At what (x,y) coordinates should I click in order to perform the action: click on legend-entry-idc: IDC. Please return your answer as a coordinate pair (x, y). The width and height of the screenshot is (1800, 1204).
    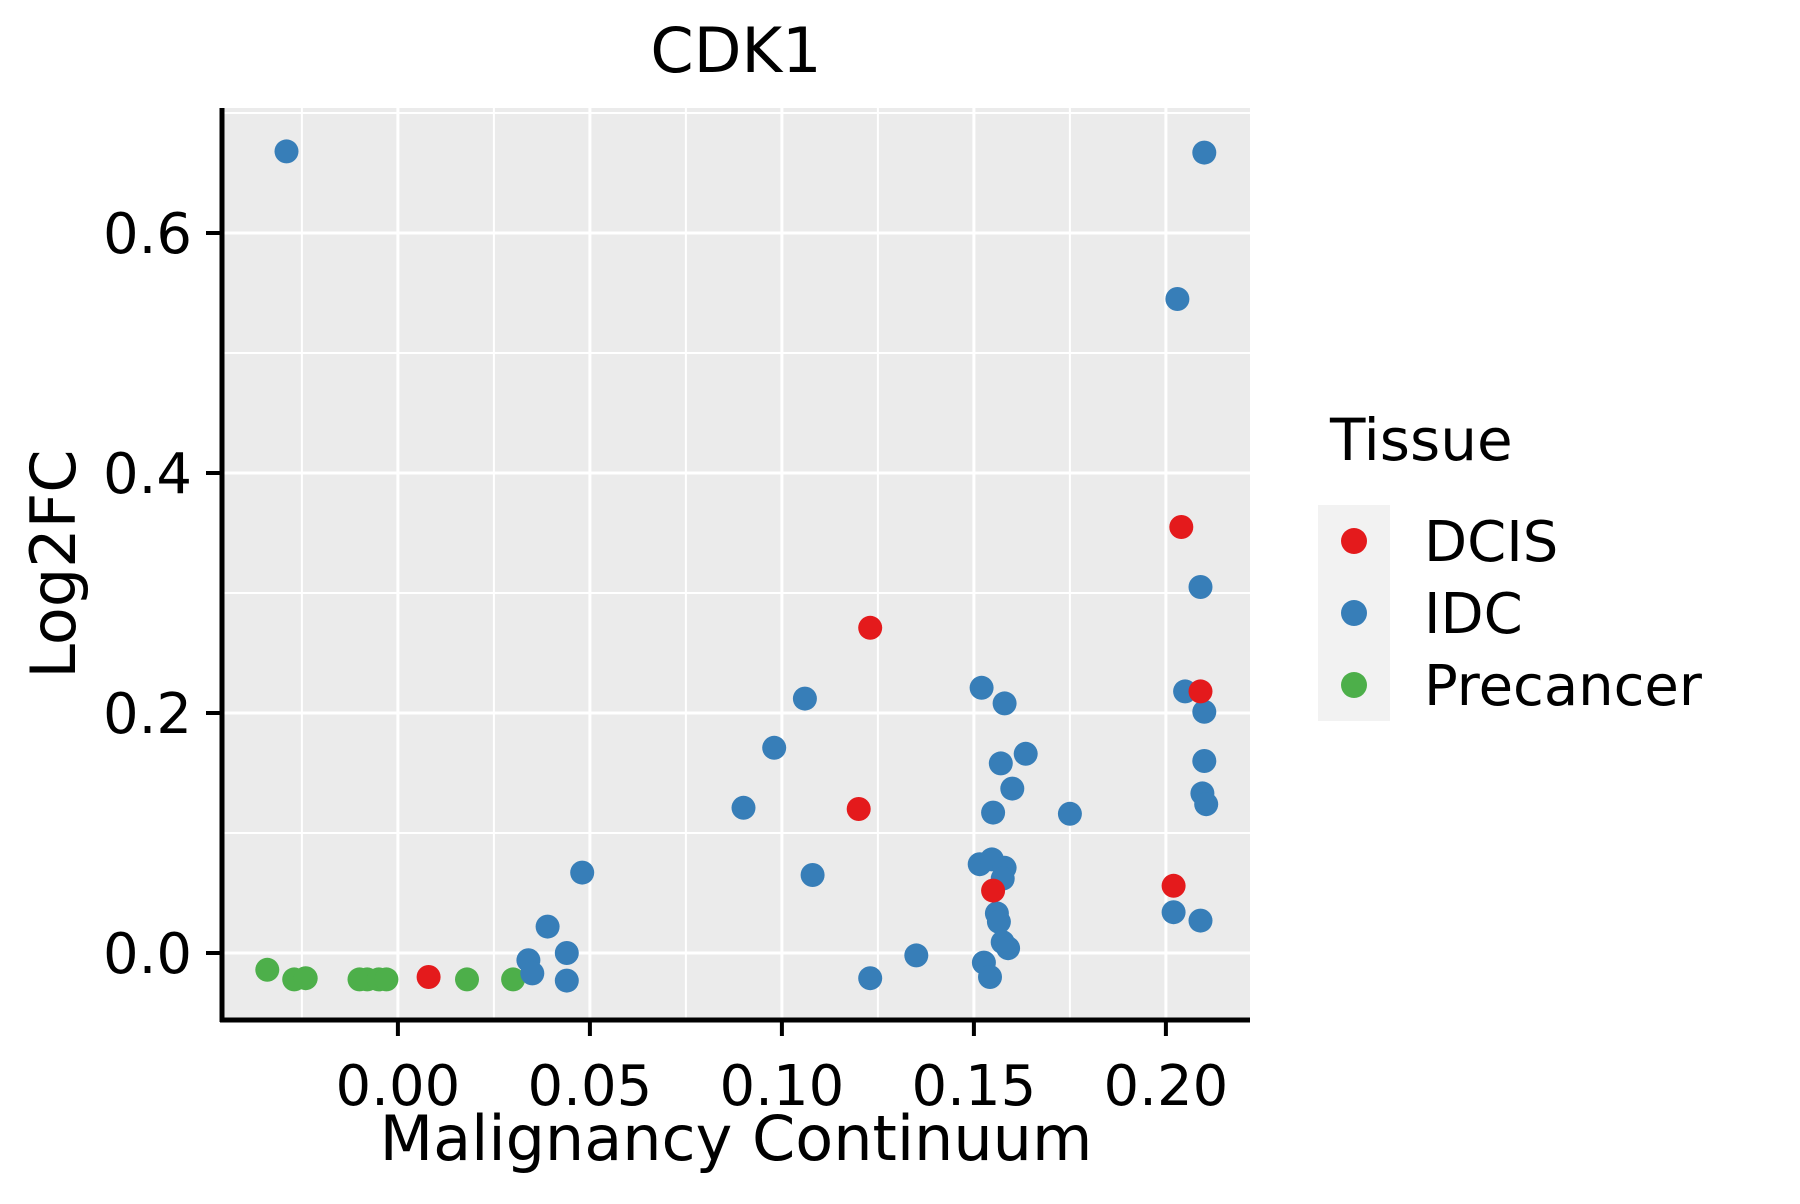
    Looking at the image, I should click on (1420, 613).